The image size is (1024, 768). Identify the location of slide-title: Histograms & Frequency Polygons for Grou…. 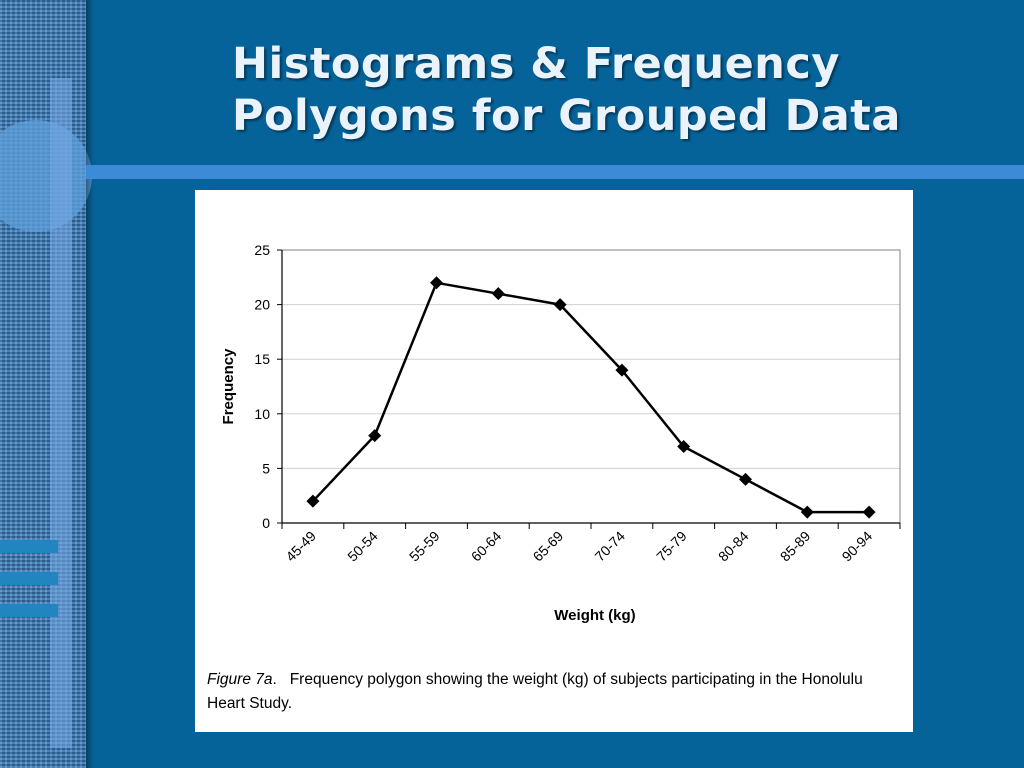
(612, 90).